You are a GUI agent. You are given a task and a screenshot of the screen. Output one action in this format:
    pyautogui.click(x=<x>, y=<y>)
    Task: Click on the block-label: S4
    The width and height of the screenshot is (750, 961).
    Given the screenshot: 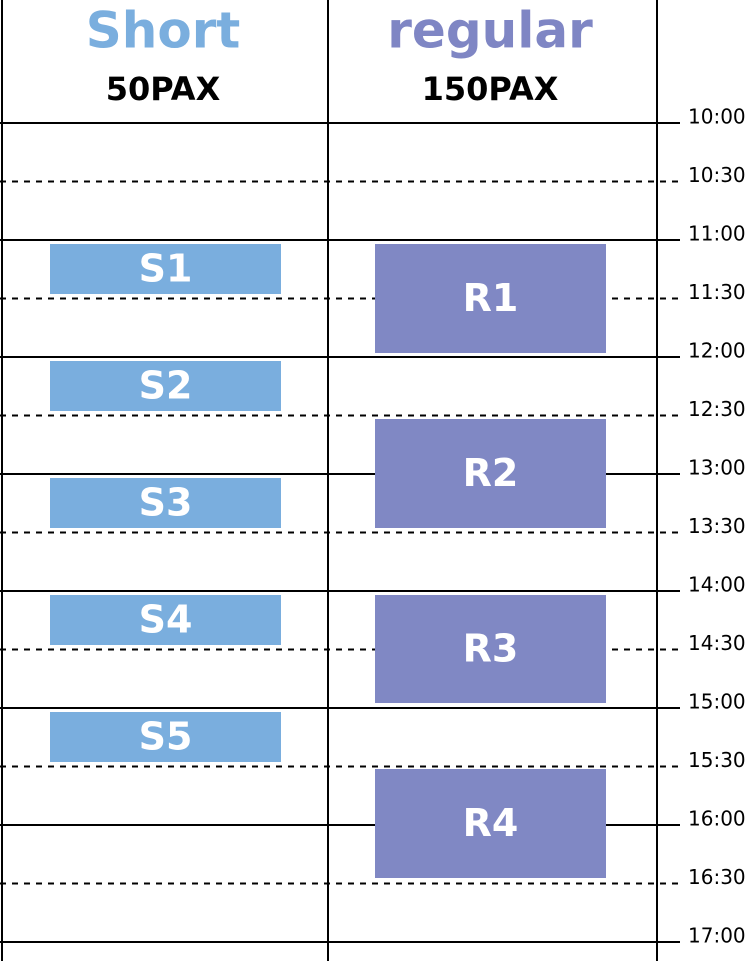 What is the action you would take?
    pyautogui.click(x=166, y=620)
    